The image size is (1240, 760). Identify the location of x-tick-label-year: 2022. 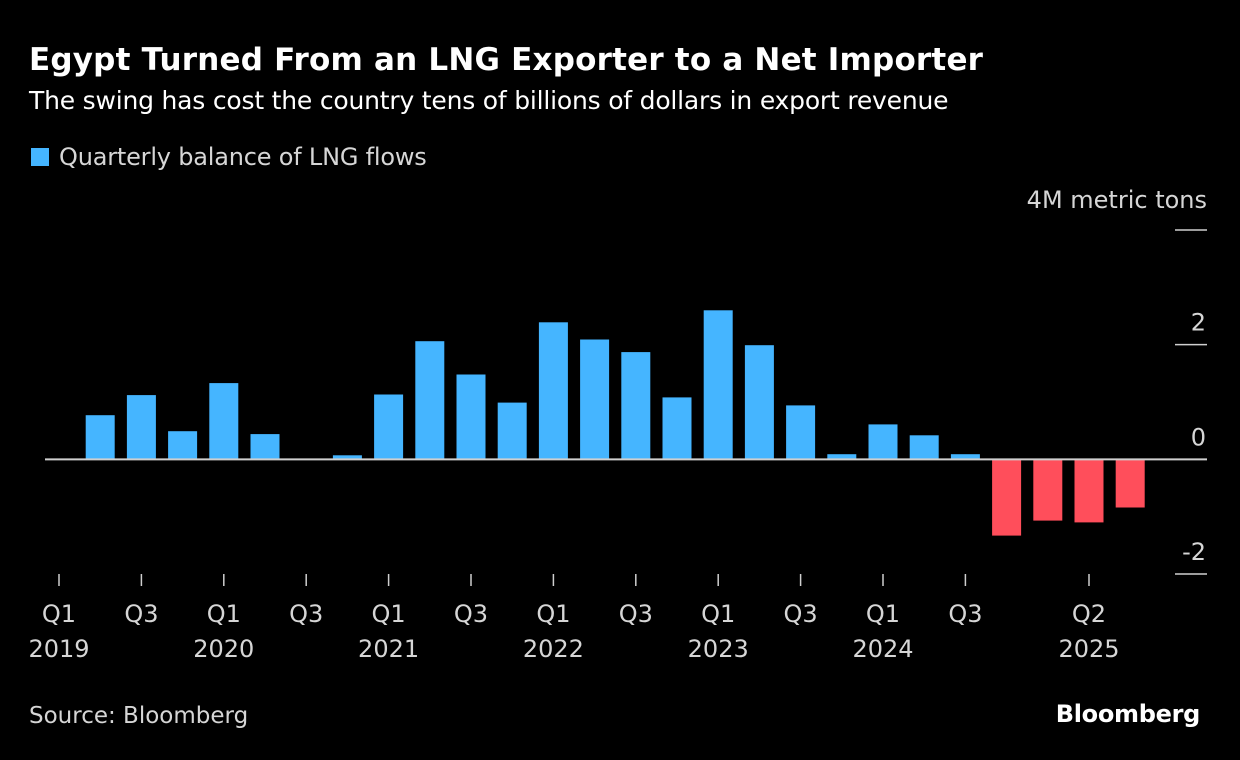
(553, 649).